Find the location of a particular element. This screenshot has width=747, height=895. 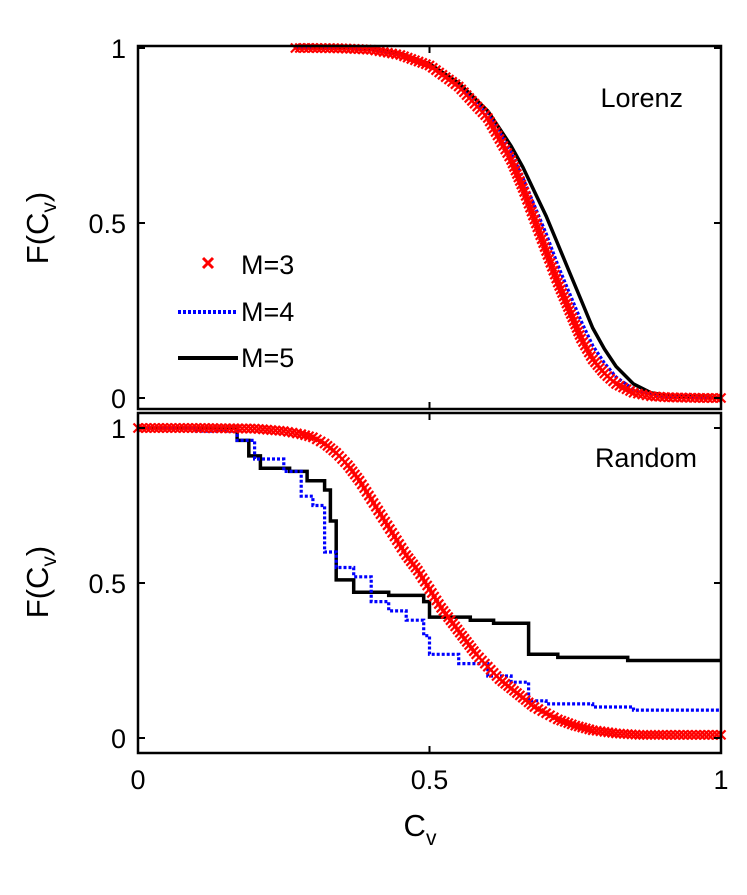

random-y-axis-label-close: ) is located at coordinates (37, 551).